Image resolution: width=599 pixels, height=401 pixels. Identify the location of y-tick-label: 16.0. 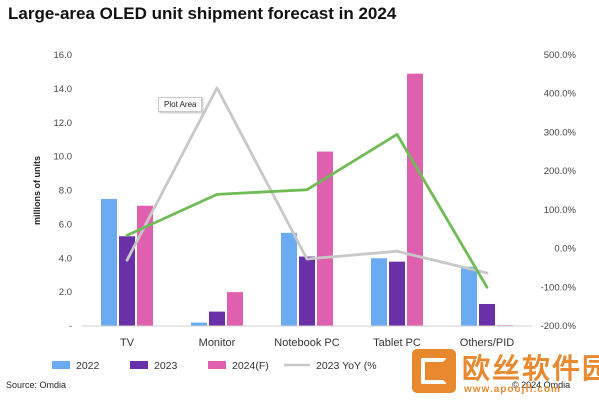
(63, 55).